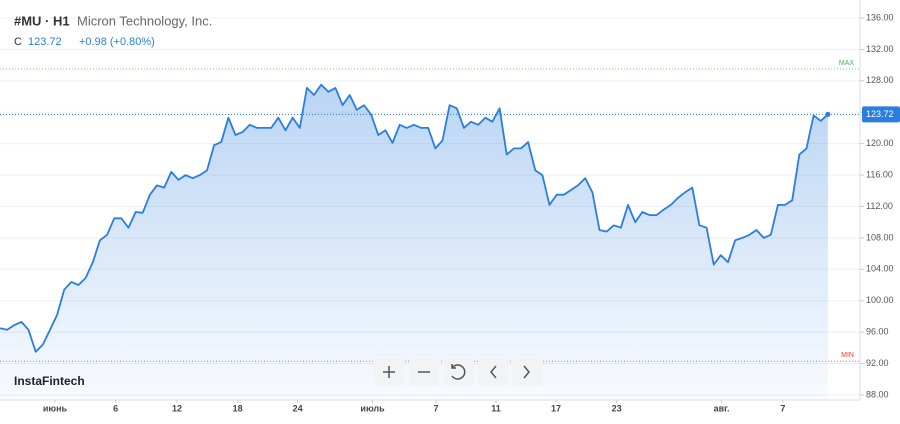 The height and width of the screenshot is (424, 900). Describe the element at coordinates (372, 408) in the screenshot. I see `x-tick-label: июль` at that location.